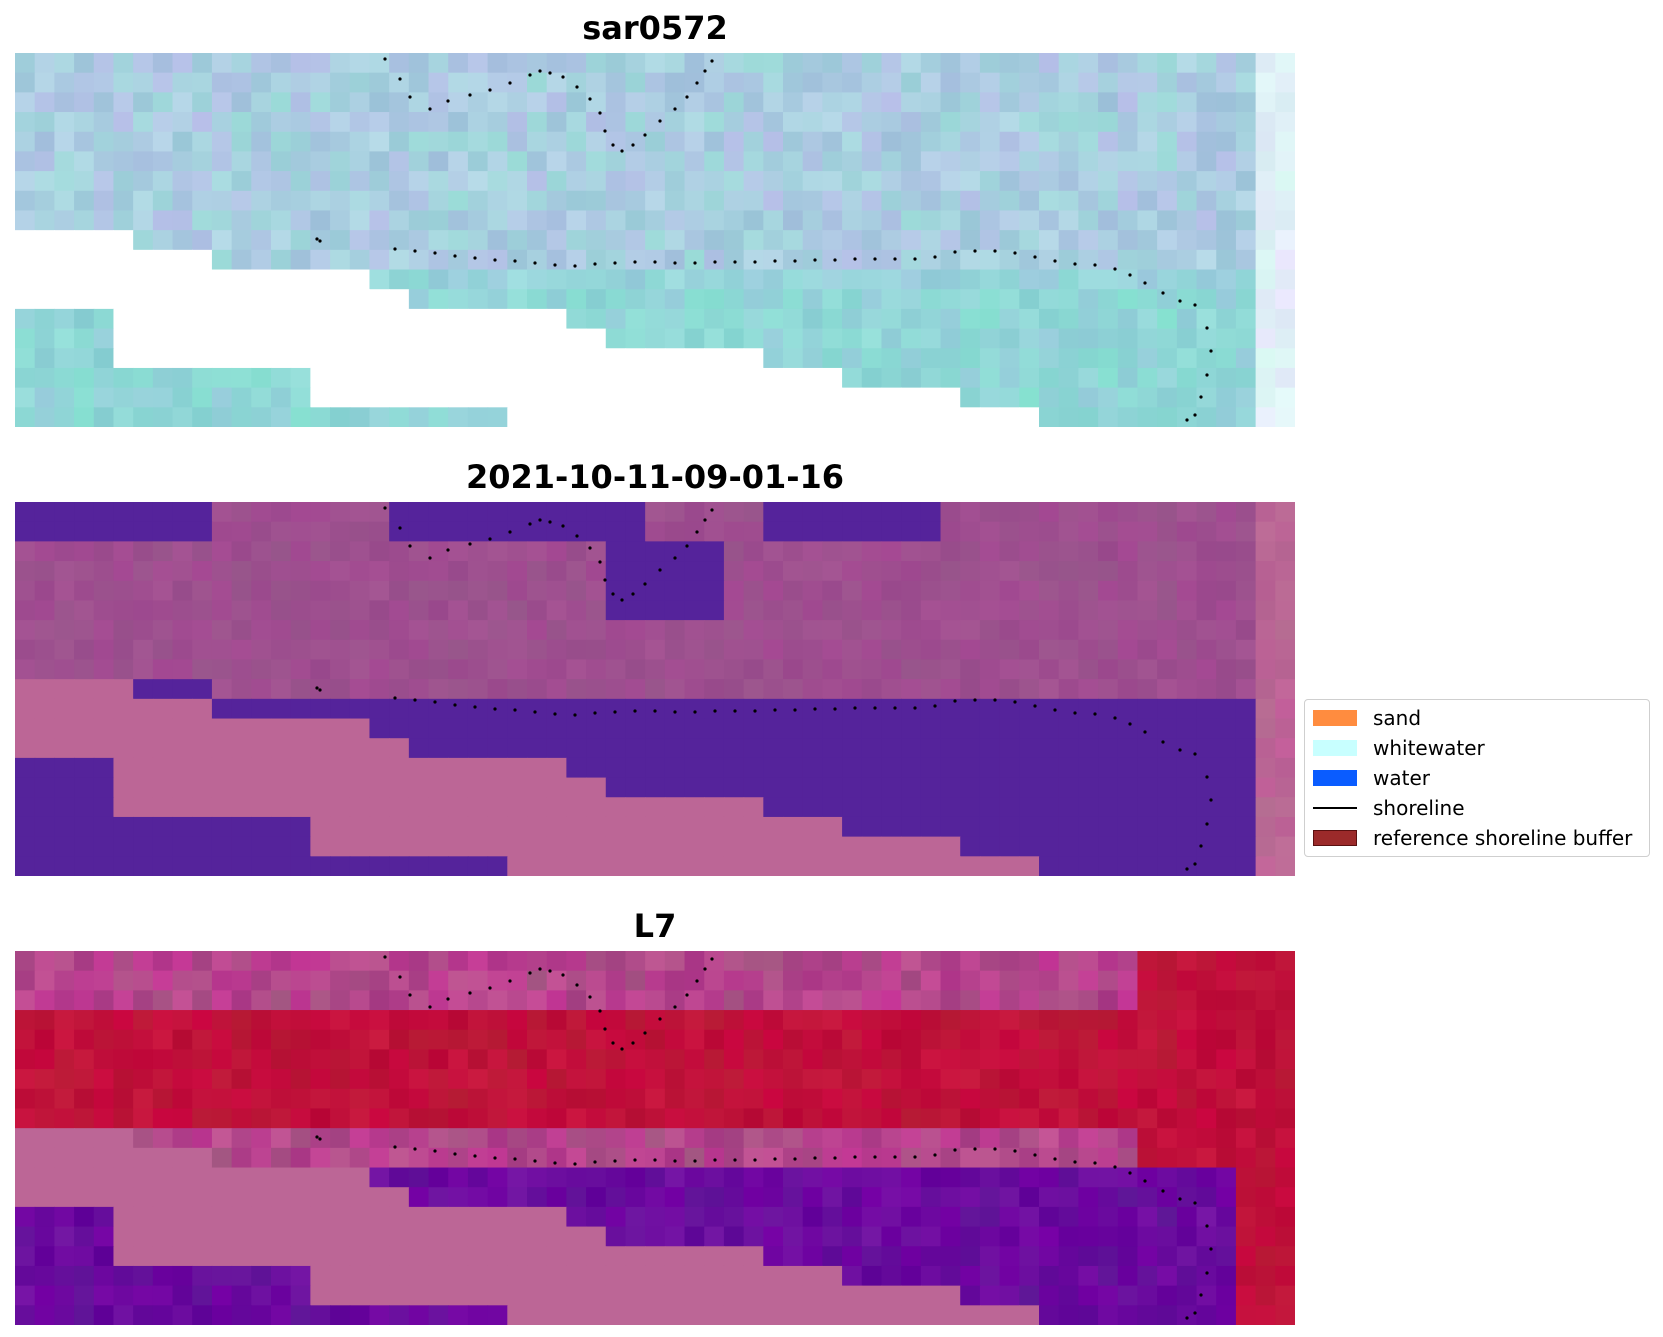 The height and width of the screenshot is (1337, 1663). What do you see at coordinates (1472, 838) in the screenshot?
I see `legend-item-reference-shoreline-buffer: reference shoreline buffer` at bounding box center [1472, 838].